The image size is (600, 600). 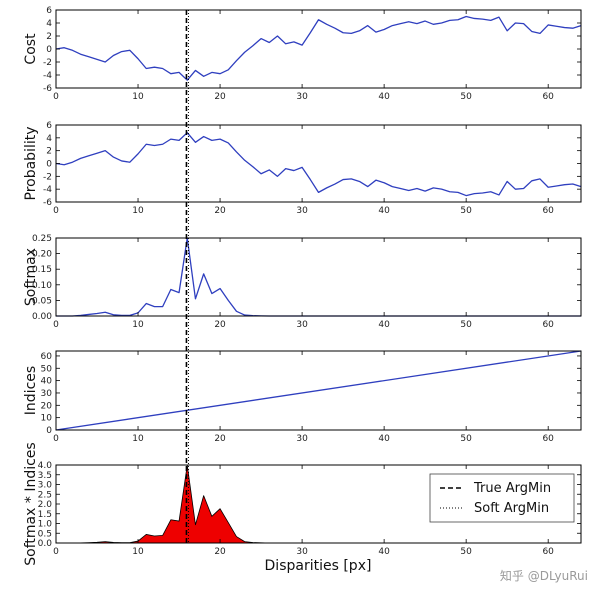 What do you see at coordinates (220, 439) in the screenshot?
I see `x-tick-label-indices-2: 20` at bounding box center [220, 439].